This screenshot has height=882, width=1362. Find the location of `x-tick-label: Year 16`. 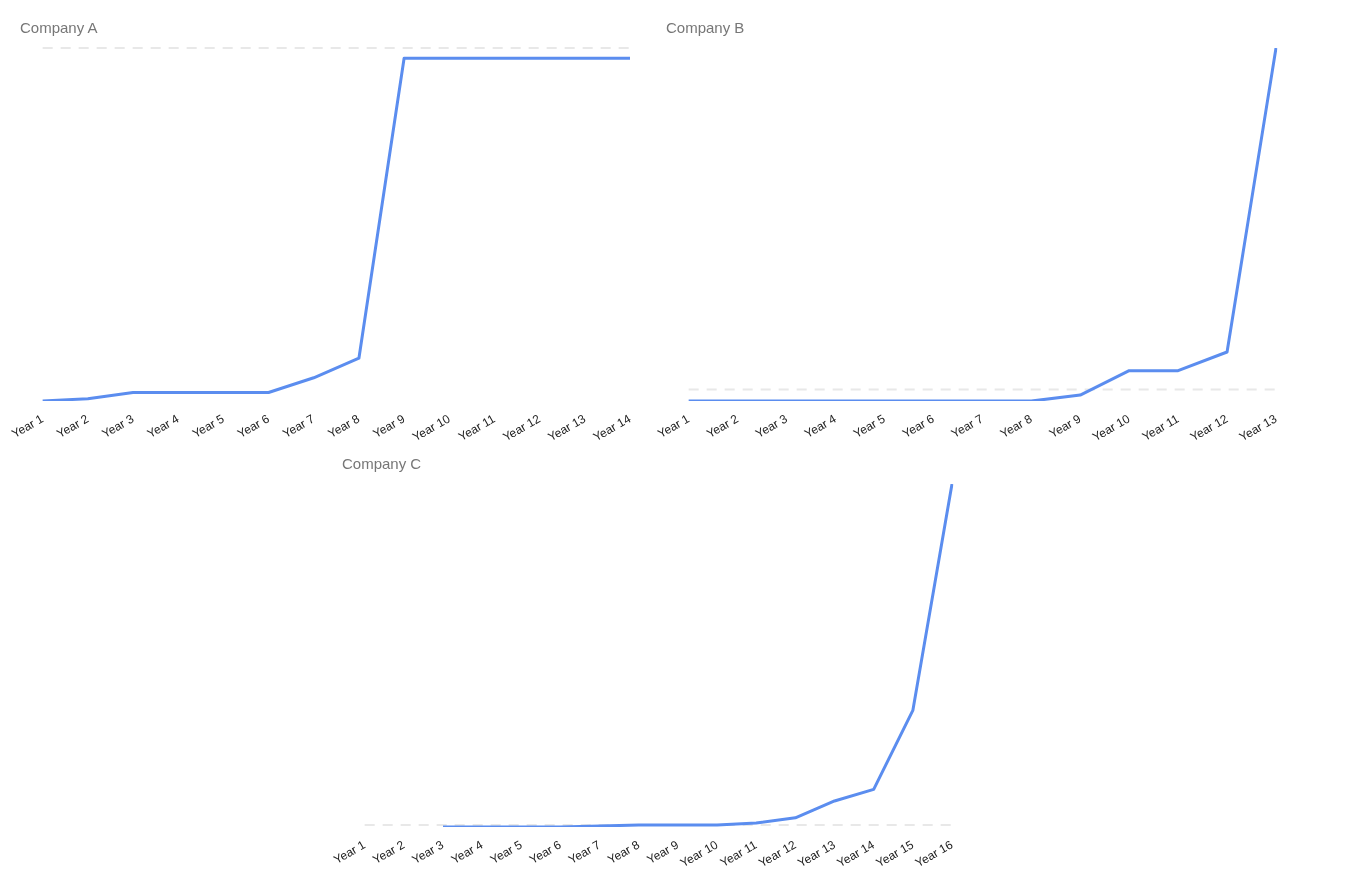

x-tick-label: Year 16 is located at coordinates (934, 854).